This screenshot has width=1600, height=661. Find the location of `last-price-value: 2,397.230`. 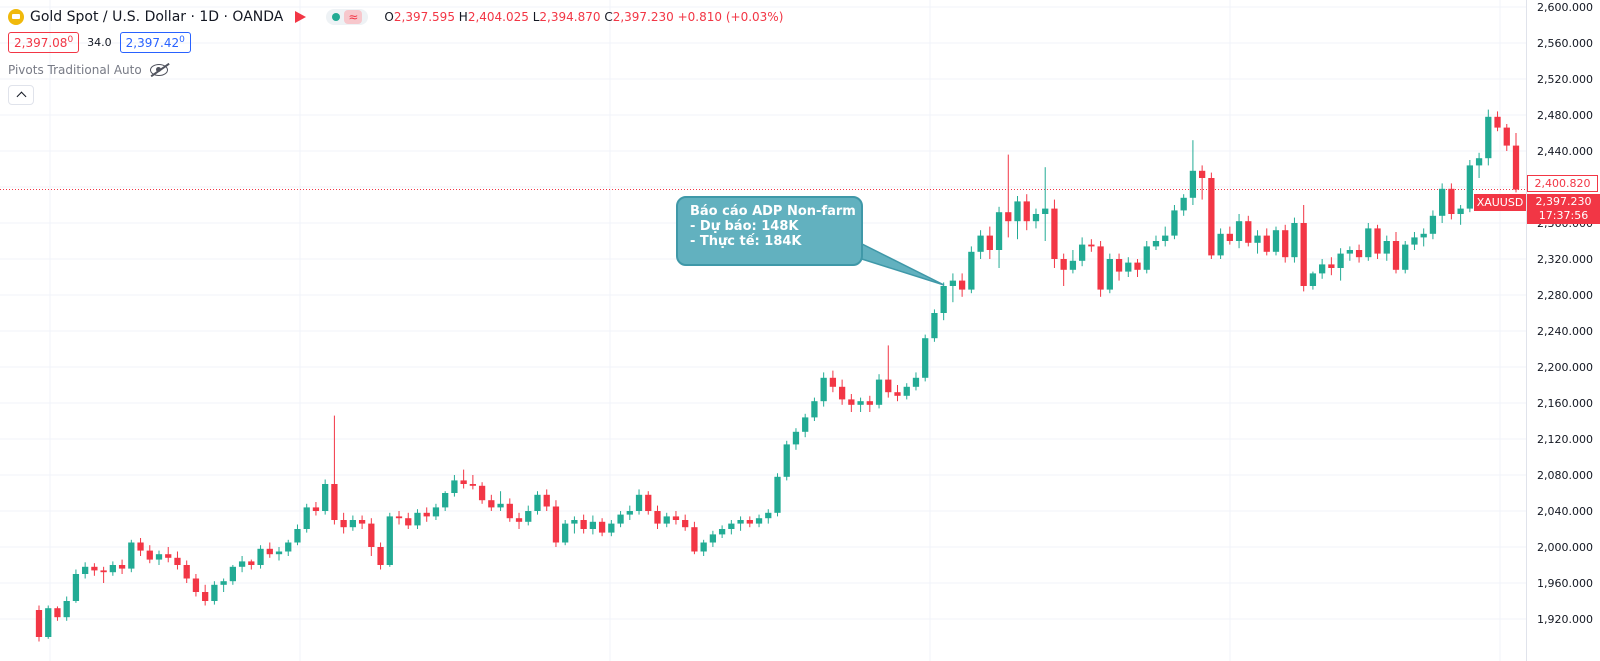

last-price-value: 2,397.230 is located at coordinates (1563, 201).